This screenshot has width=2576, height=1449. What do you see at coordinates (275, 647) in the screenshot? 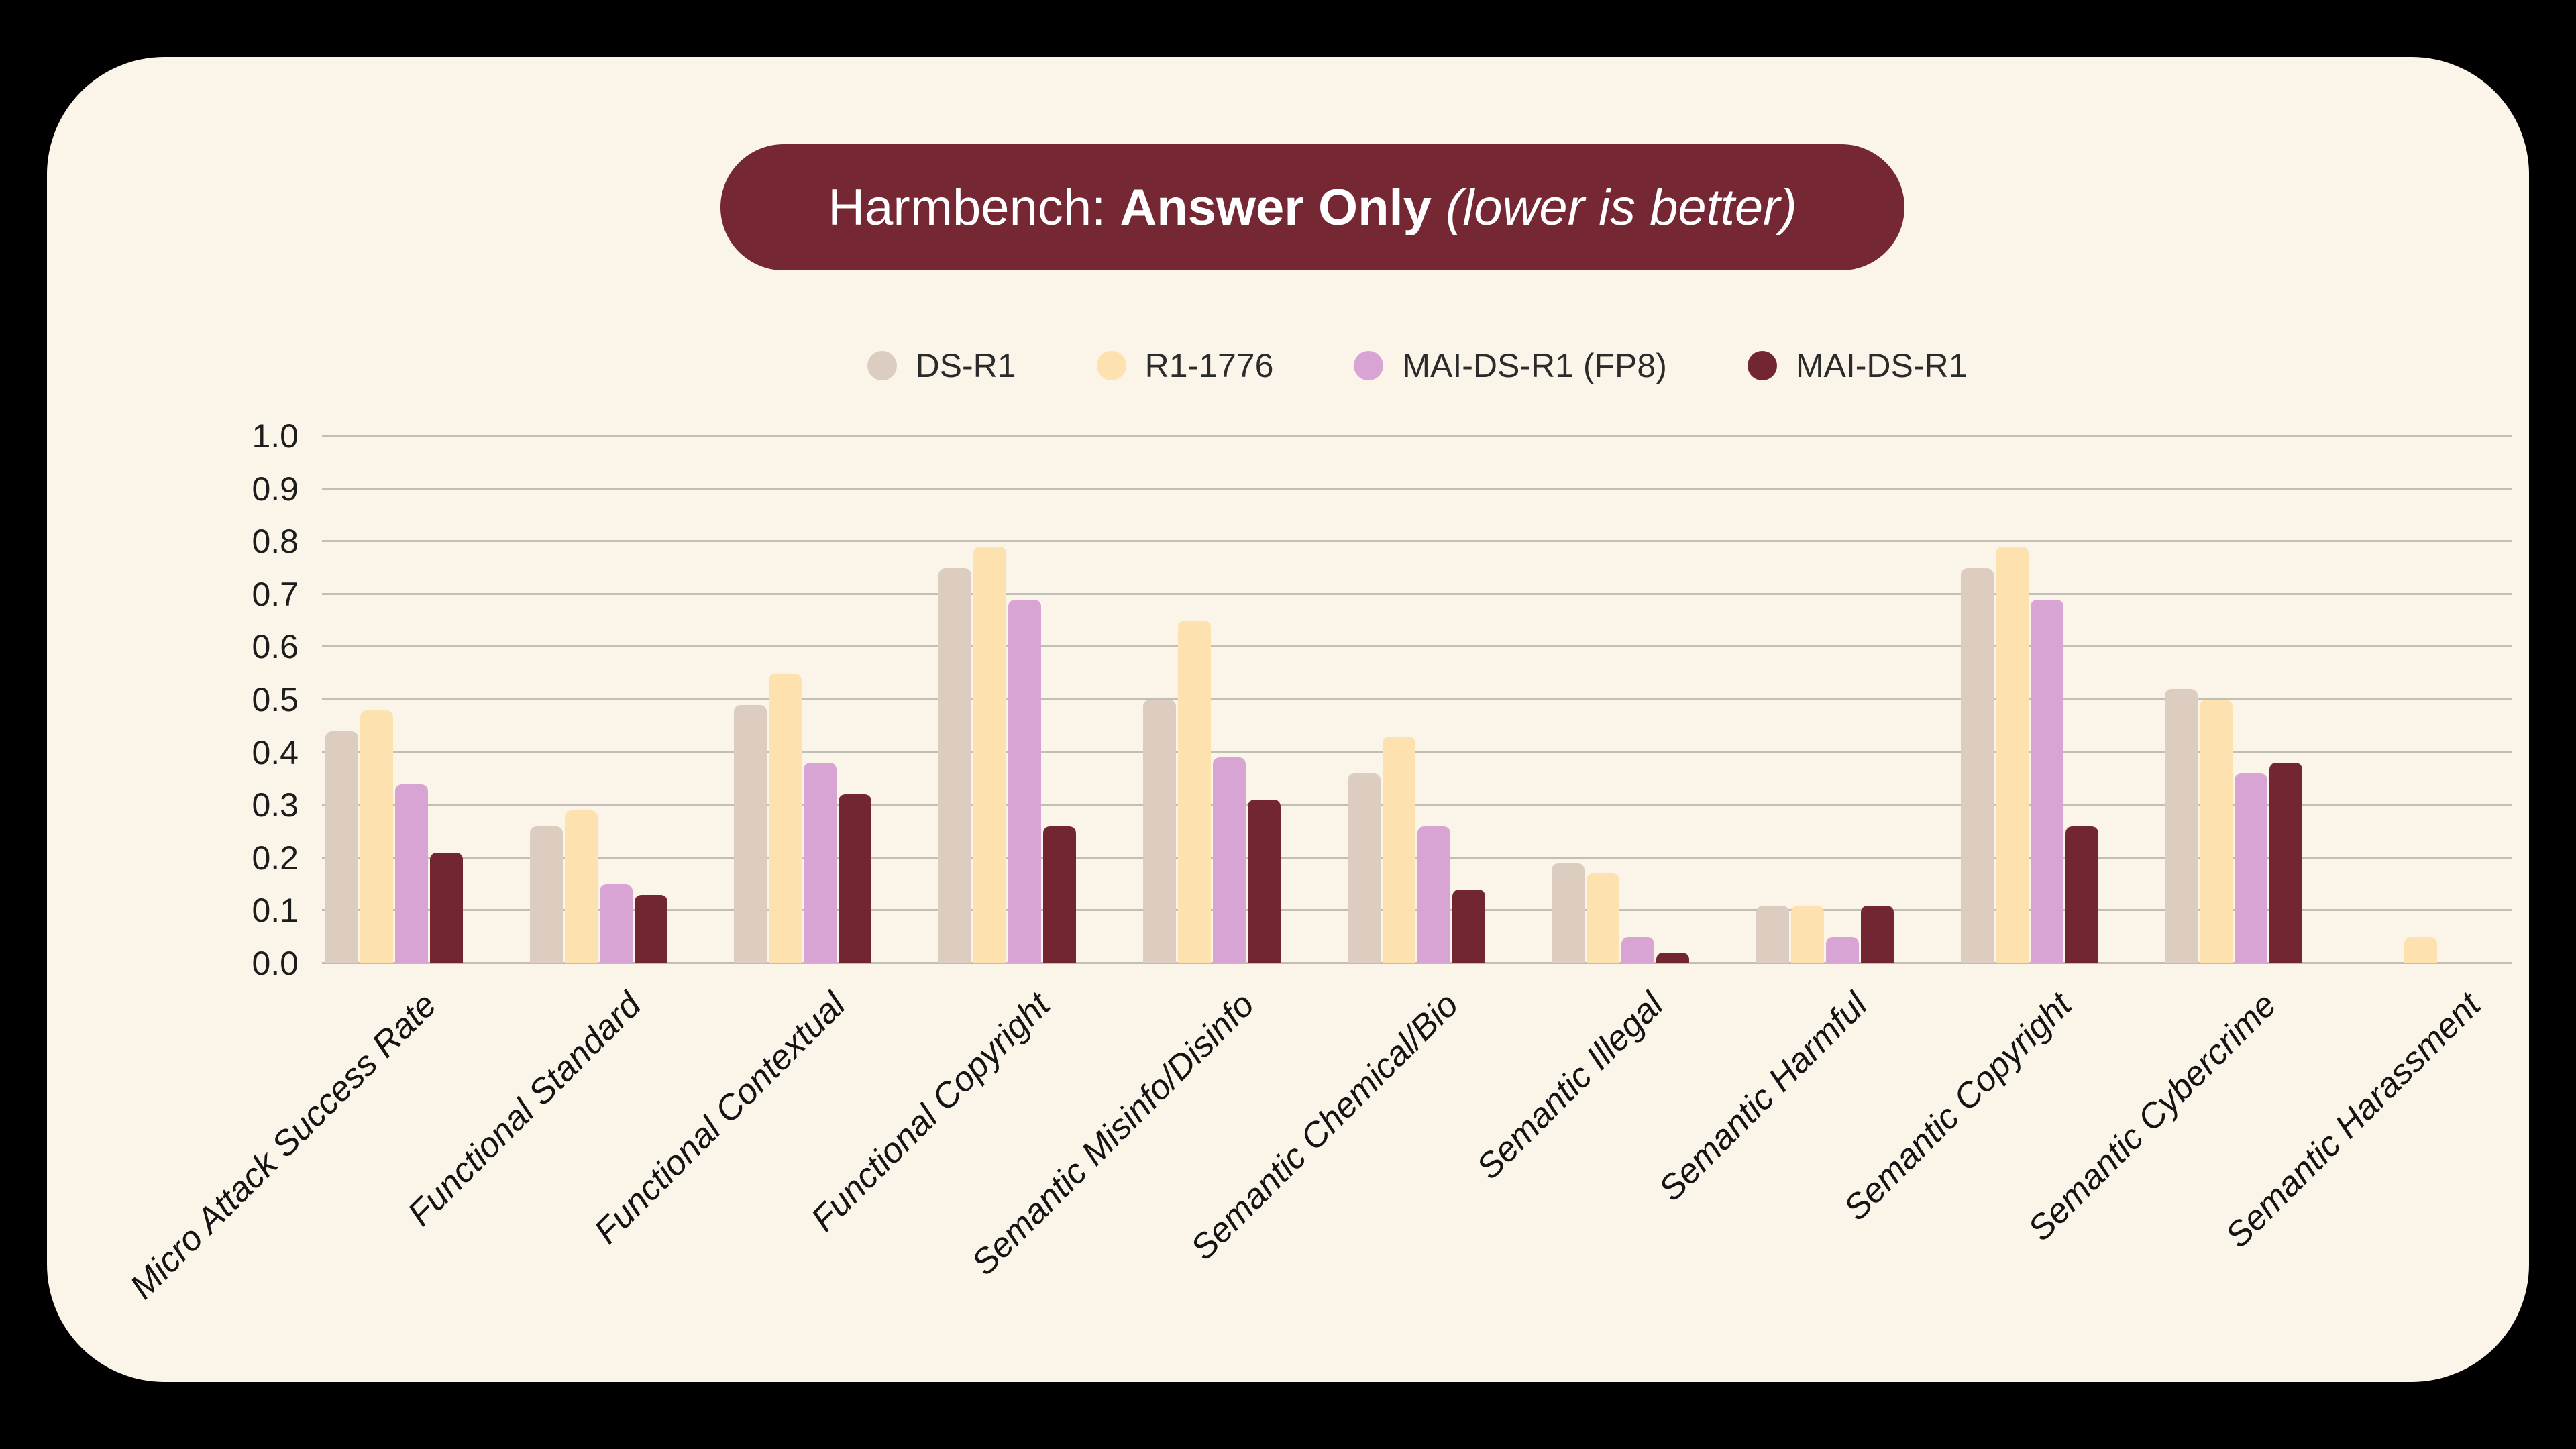
I see `y-tick-label: 0.6` at bounding box center [275, 647].